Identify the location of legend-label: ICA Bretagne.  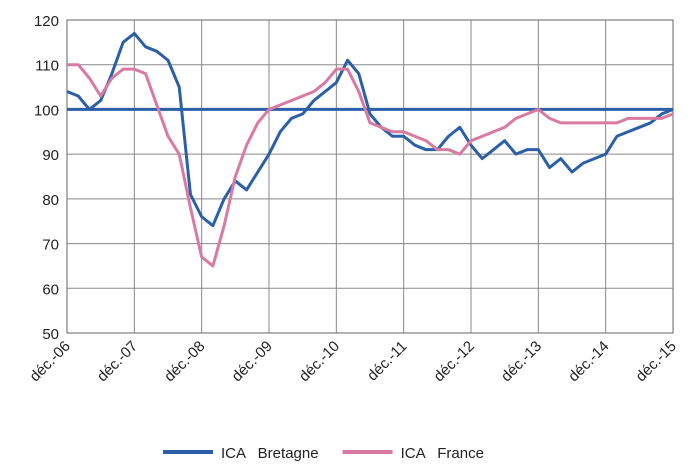
(270, 453).